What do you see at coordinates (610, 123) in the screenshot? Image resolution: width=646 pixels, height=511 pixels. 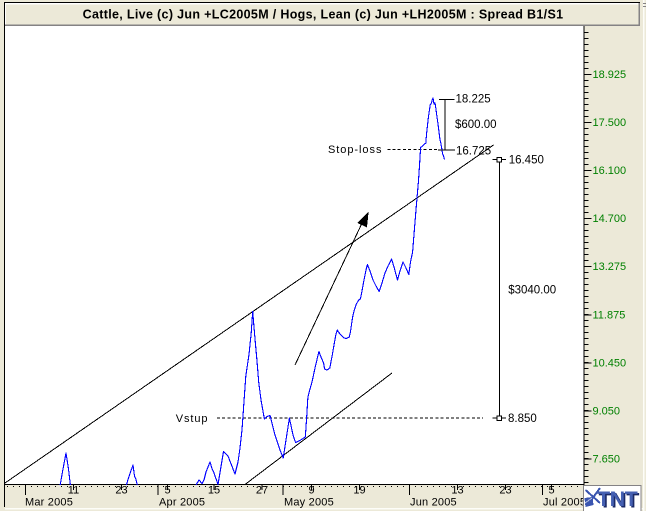 I see `svg-text: 17.500` at bounding box center [610, 123].